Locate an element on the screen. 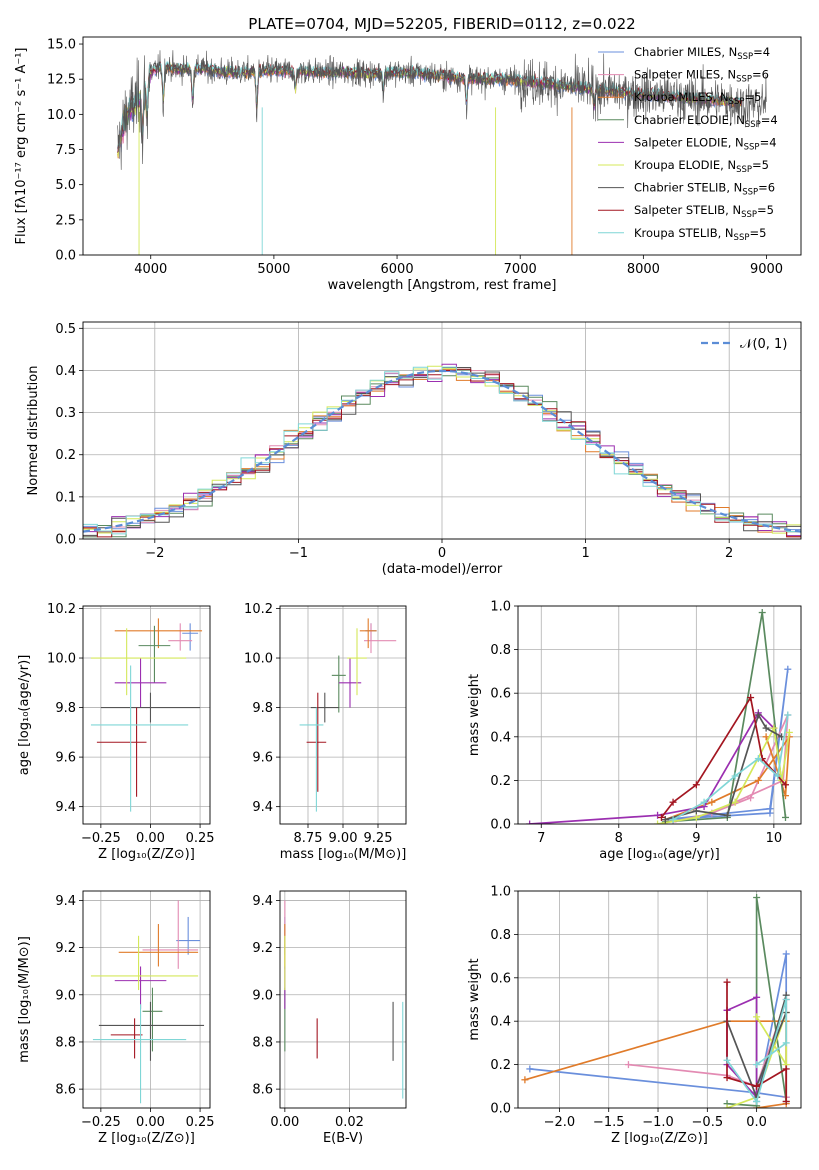 The image size is (819, 1170). x-tick-label: 0.02 is located at coordinates (349, 1122).